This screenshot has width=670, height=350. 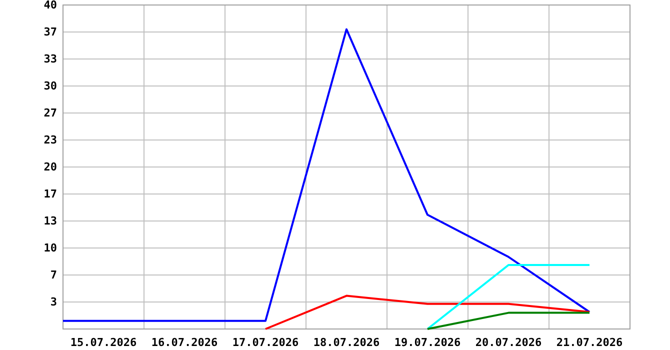 I want to click on y-tick-label: 30, so click(x=50, y=86).